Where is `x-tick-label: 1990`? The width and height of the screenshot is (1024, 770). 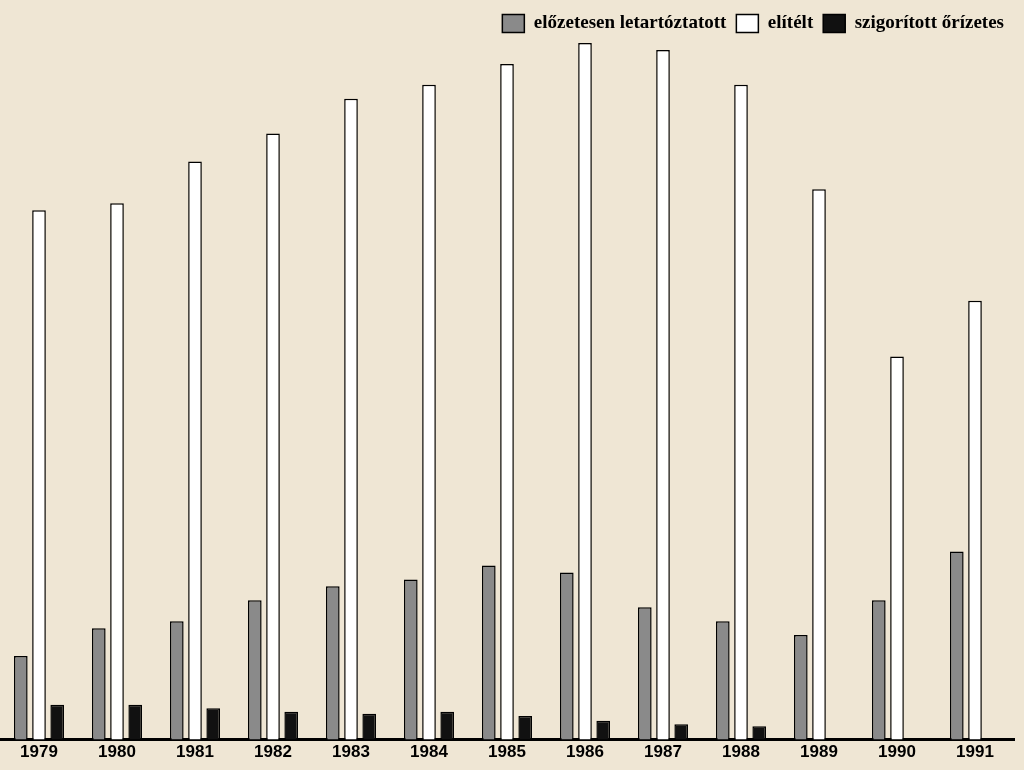 x-tick-label: 1990 is located at coordinates (897, 752).